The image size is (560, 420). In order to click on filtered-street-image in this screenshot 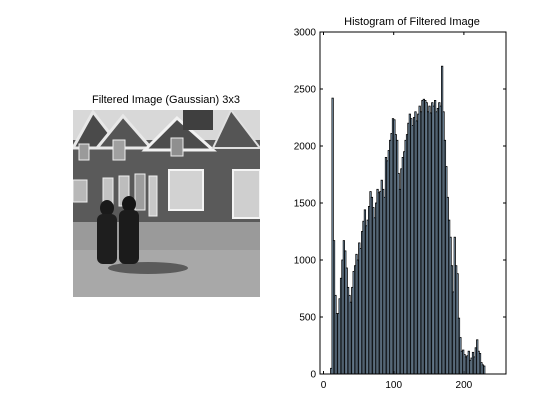, I will do `click(166, 203)`.